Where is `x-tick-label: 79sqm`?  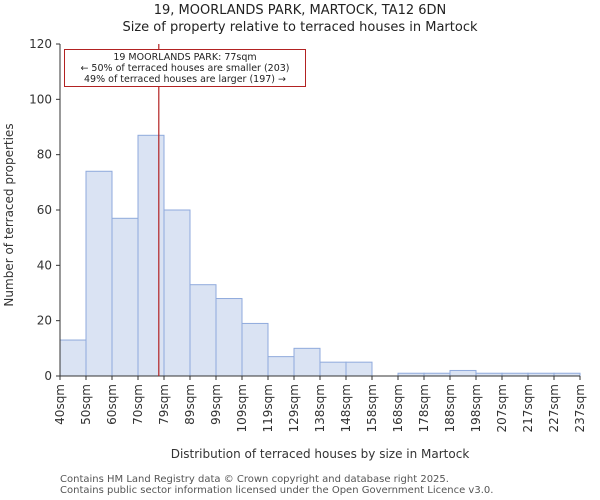 x-tick-label: 79sqm is located at coordinates (164, 404).